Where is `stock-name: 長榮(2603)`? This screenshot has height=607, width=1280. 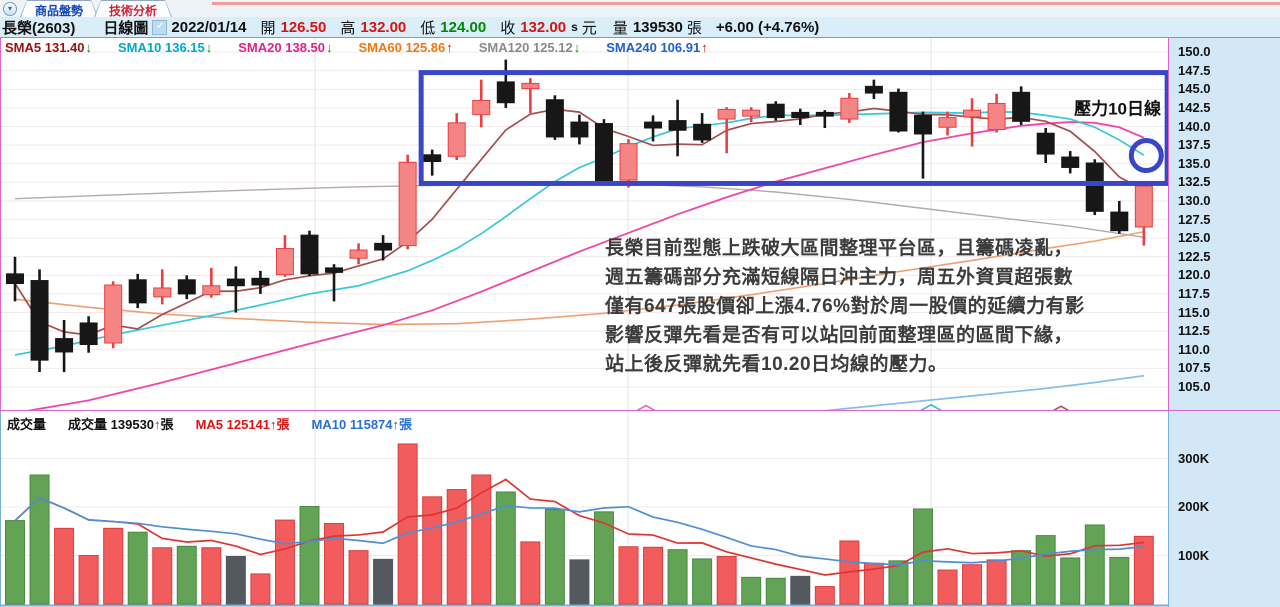
stock-name: 長榮(2603) is located at coordinates (39, 28).